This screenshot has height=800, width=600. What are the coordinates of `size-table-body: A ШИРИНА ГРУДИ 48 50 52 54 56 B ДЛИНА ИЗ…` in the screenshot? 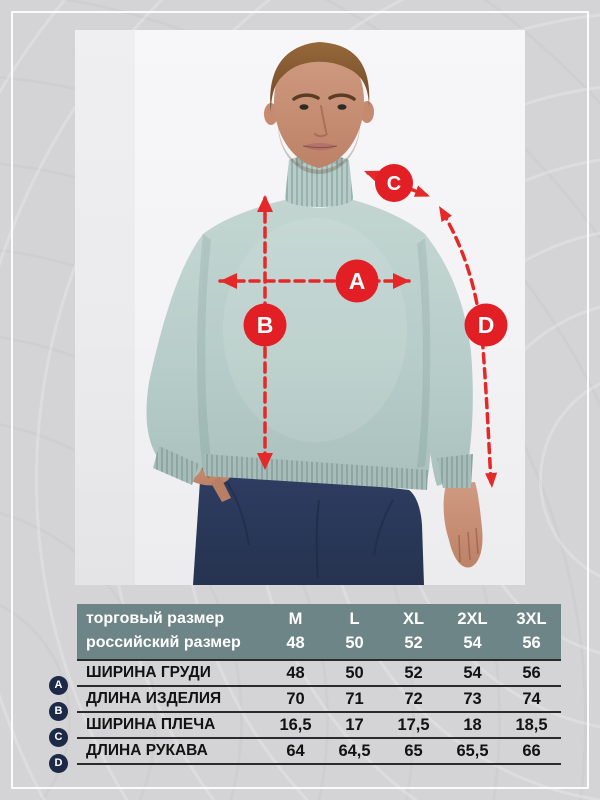 It's located at (305, 716).